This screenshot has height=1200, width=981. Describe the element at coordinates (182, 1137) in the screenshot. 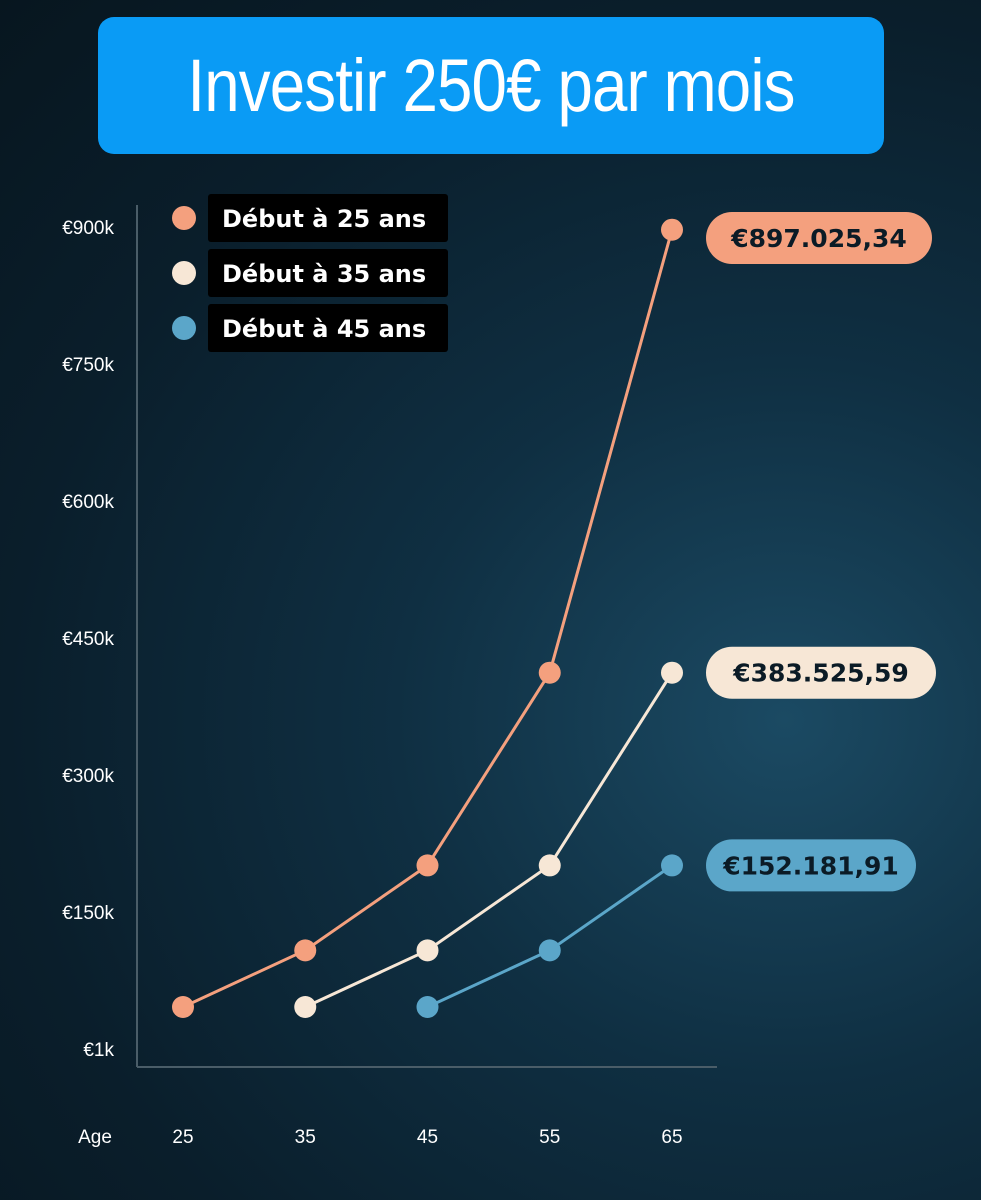

I see `x-tick-label: 25` at that location.